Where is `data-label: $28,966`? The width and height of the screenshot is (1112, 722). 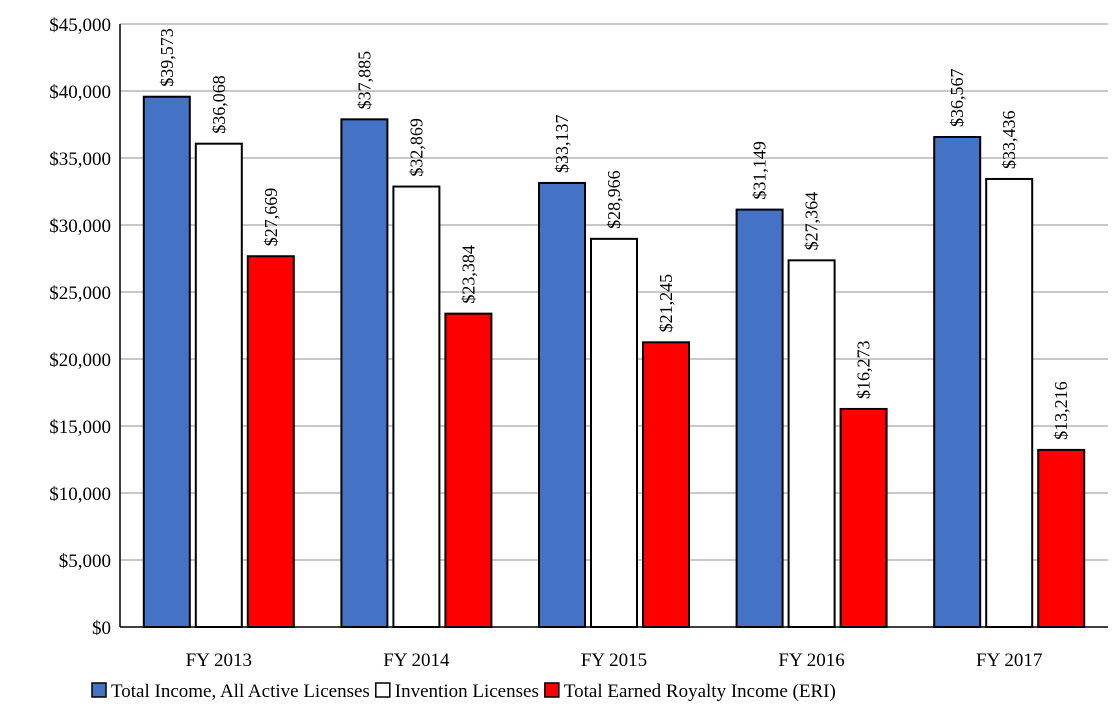
data-label: $28,966 is located at coordinates (614, 199).